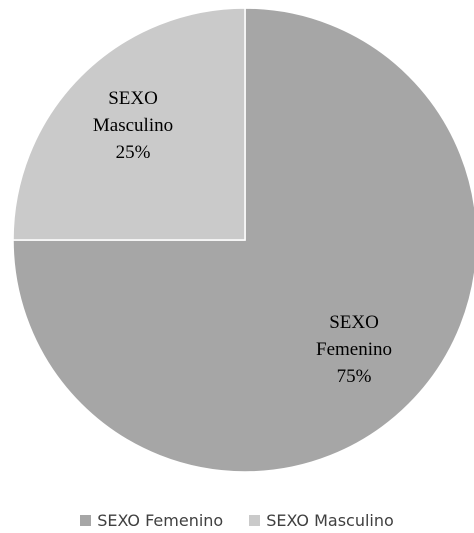  What do you see at coordinates (330, 520) in the screenshot?
I see `legend-label-masculino: SEXO Masculino` at bounding box center [330, 520].